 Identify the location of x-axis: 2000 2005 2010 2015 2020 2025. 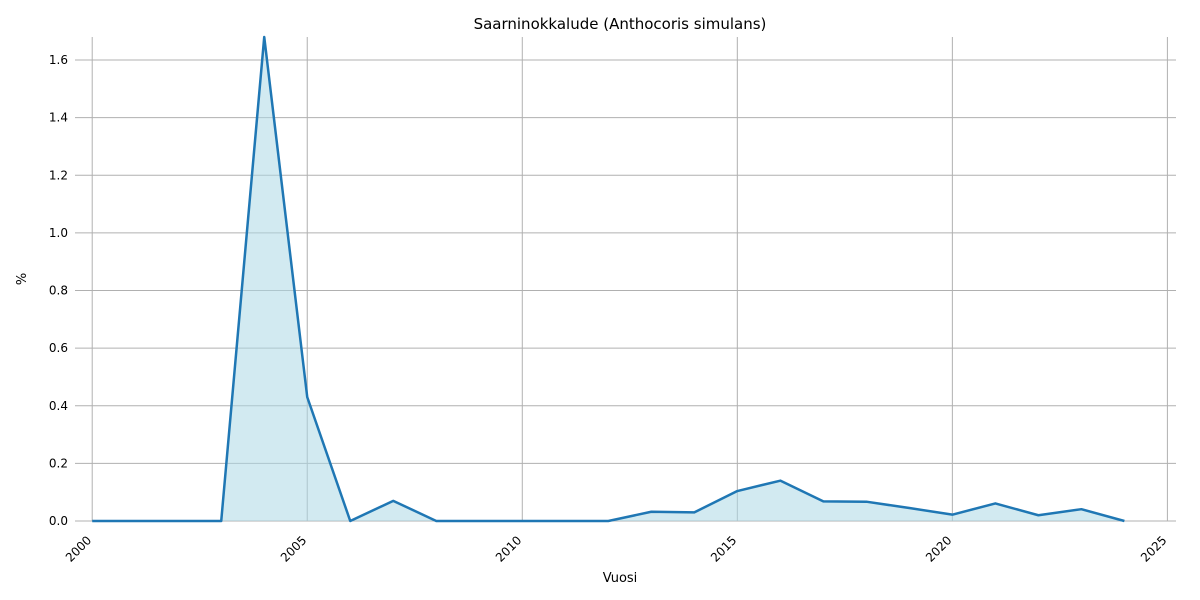
(616, 548).